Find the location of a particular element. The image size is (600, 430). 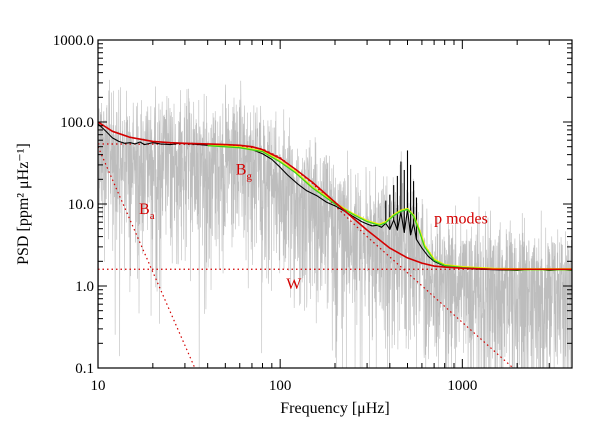

x-tick-label: 100 is located at coordinates (280, 386).